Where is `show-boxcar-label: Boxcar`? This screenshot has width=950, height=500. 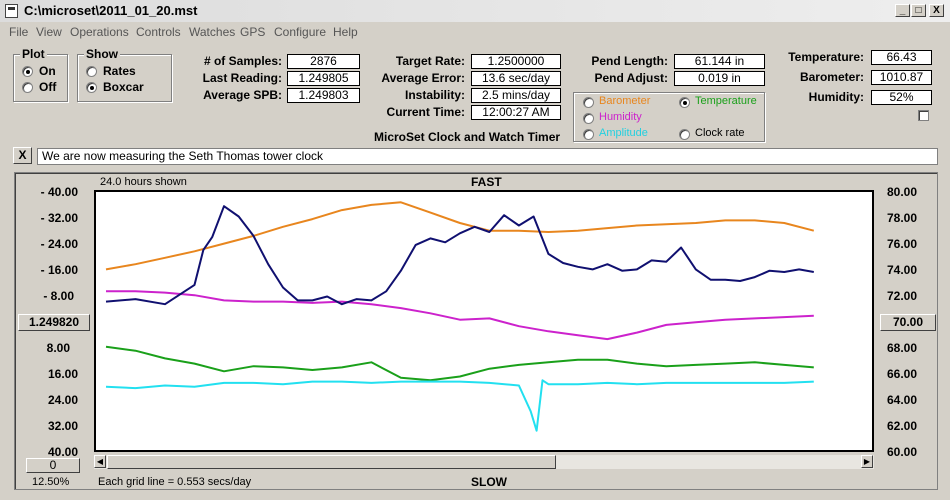
show-boxcar-label: Boxcar is located at coordinates (123, 87).